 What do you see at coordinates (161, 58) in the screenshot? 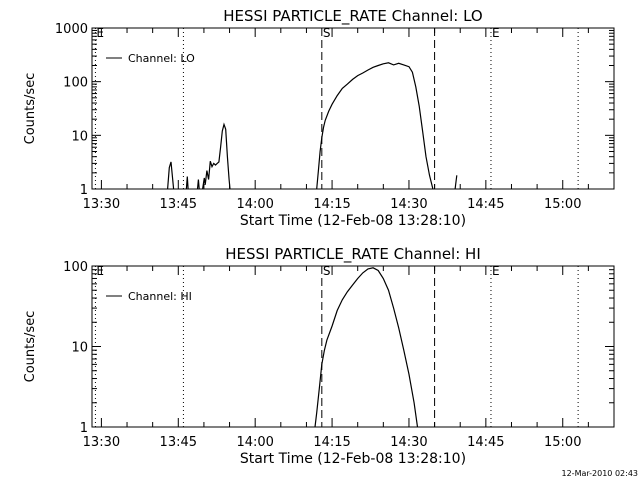
I see `legend-label: Channel: LO` at bounding box center [161, 58].